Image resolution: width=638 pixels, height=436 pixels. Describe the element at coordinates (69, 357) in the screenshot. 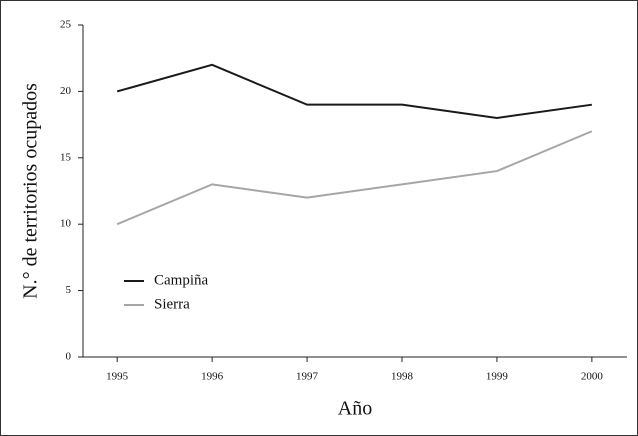

I see `y-tick-label: 0` at that location.